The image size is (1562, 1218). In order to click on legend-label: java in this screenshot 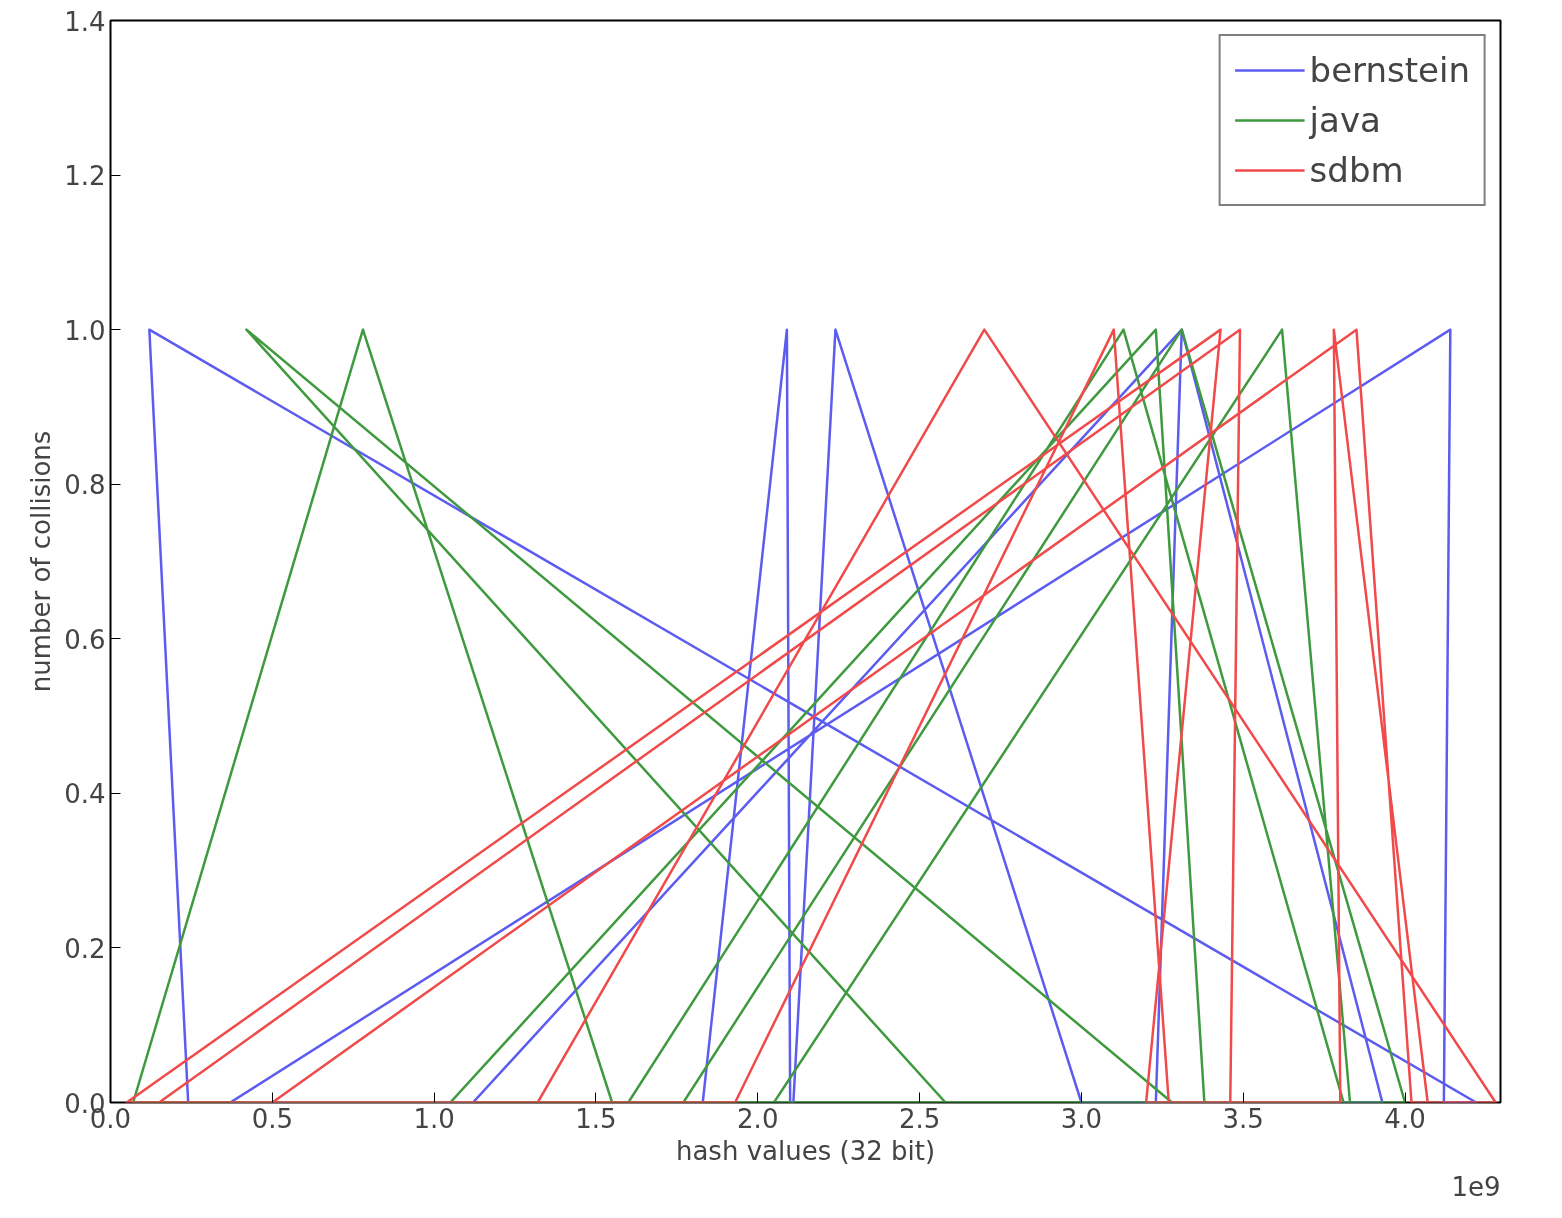, I will do `click(1345, 120)`.